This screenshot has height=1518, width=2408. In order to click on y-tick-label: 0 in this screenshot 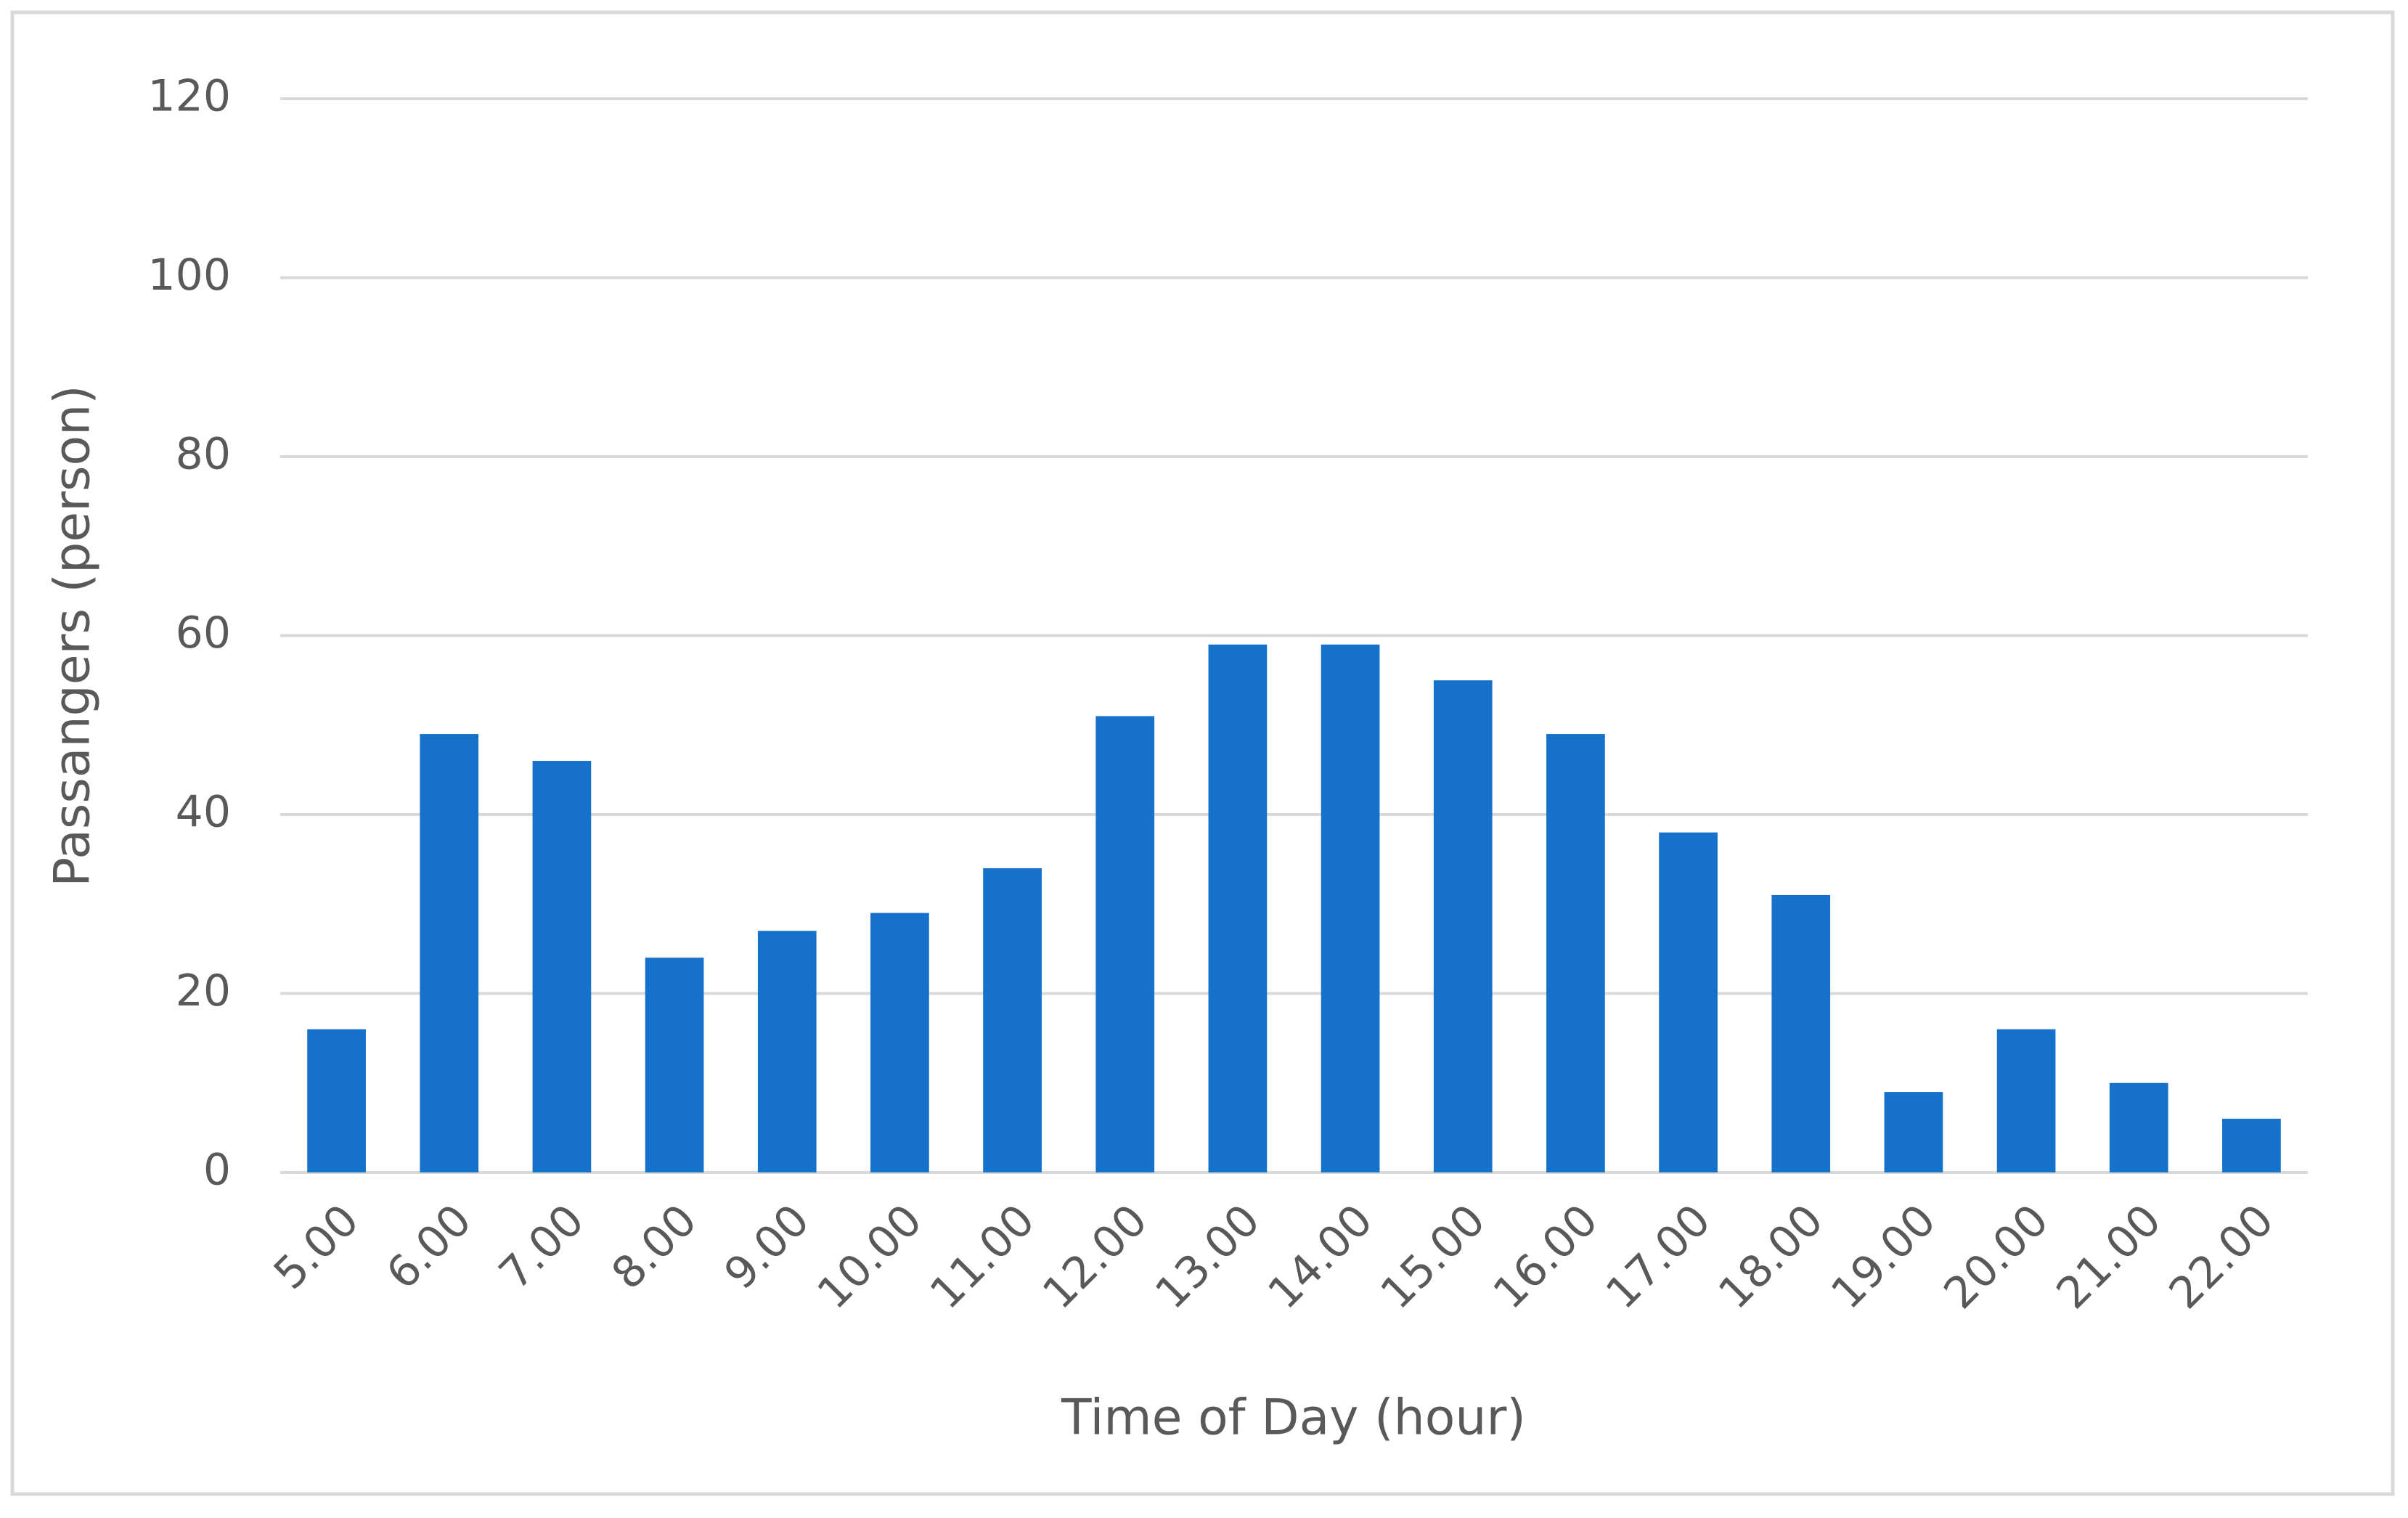, I will do `click(217, 1170)`.